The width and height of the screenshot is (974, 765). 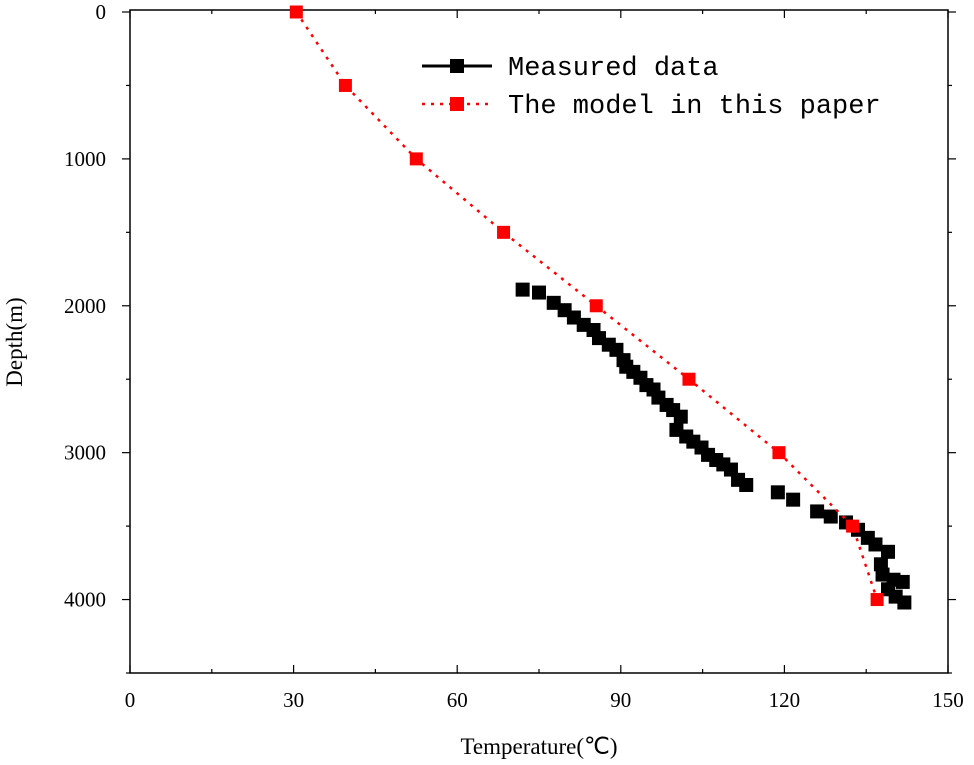 What do you see at coordinates (85, 306) in the screenshot?
I see `y-tick-label: 2000` at bounding box center [85, 306].